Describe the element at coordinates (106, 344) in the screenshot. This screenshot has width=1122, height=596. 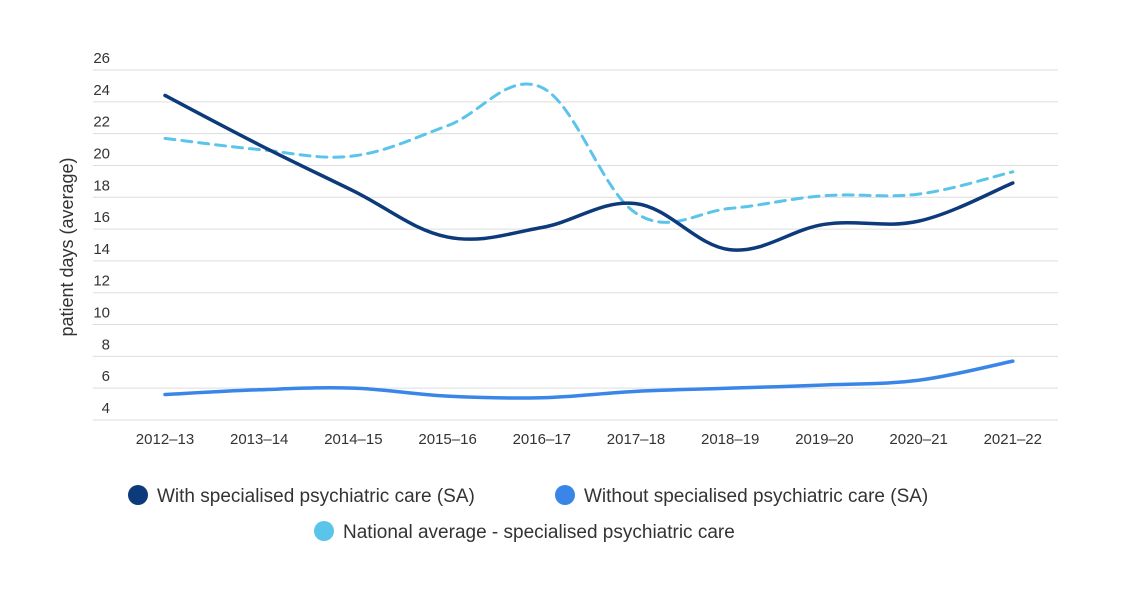
I see `y-tick-label: 8` at that location.